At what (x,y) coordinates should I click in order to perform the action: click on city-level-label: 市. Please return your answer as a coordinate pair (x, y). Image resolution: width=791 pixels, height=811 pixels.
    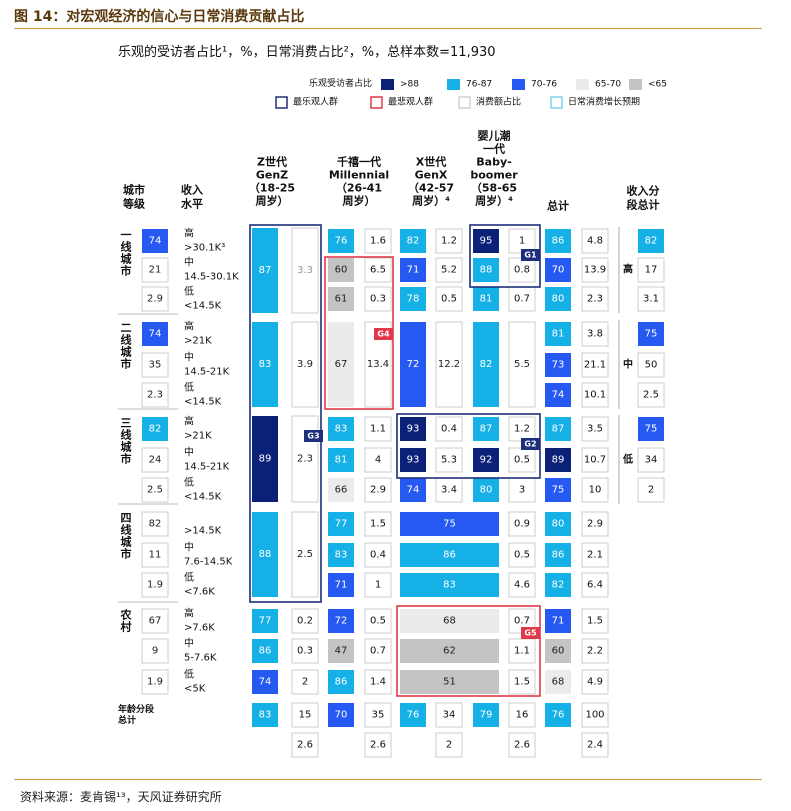
    Looking at the image, I should click on (126, 554).